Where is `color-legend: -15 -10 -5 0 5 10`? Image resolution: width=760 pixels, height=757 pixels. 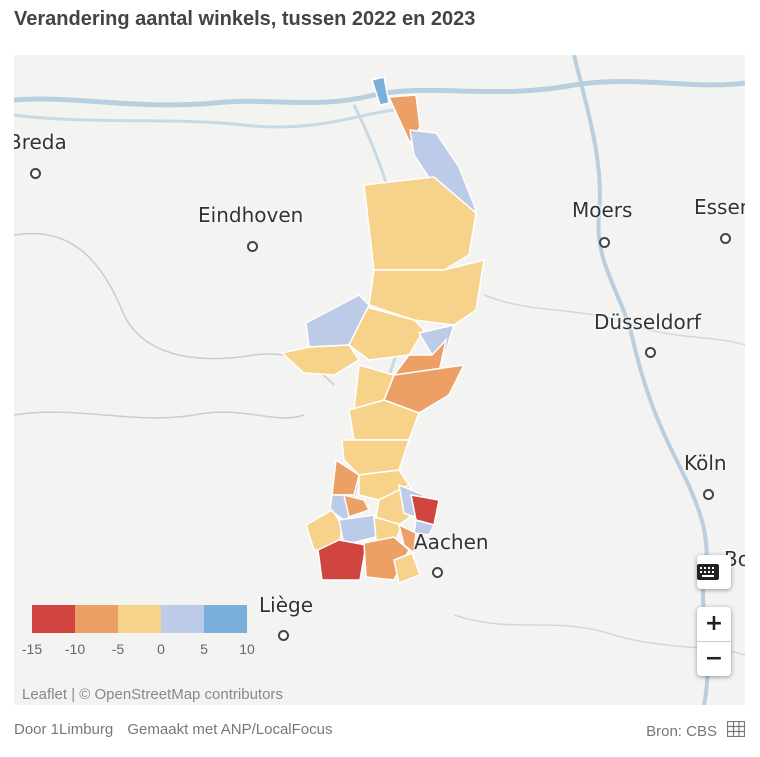 color-legend: -15 -10 -5 0 5 10 is located at coordinates (142, 633).